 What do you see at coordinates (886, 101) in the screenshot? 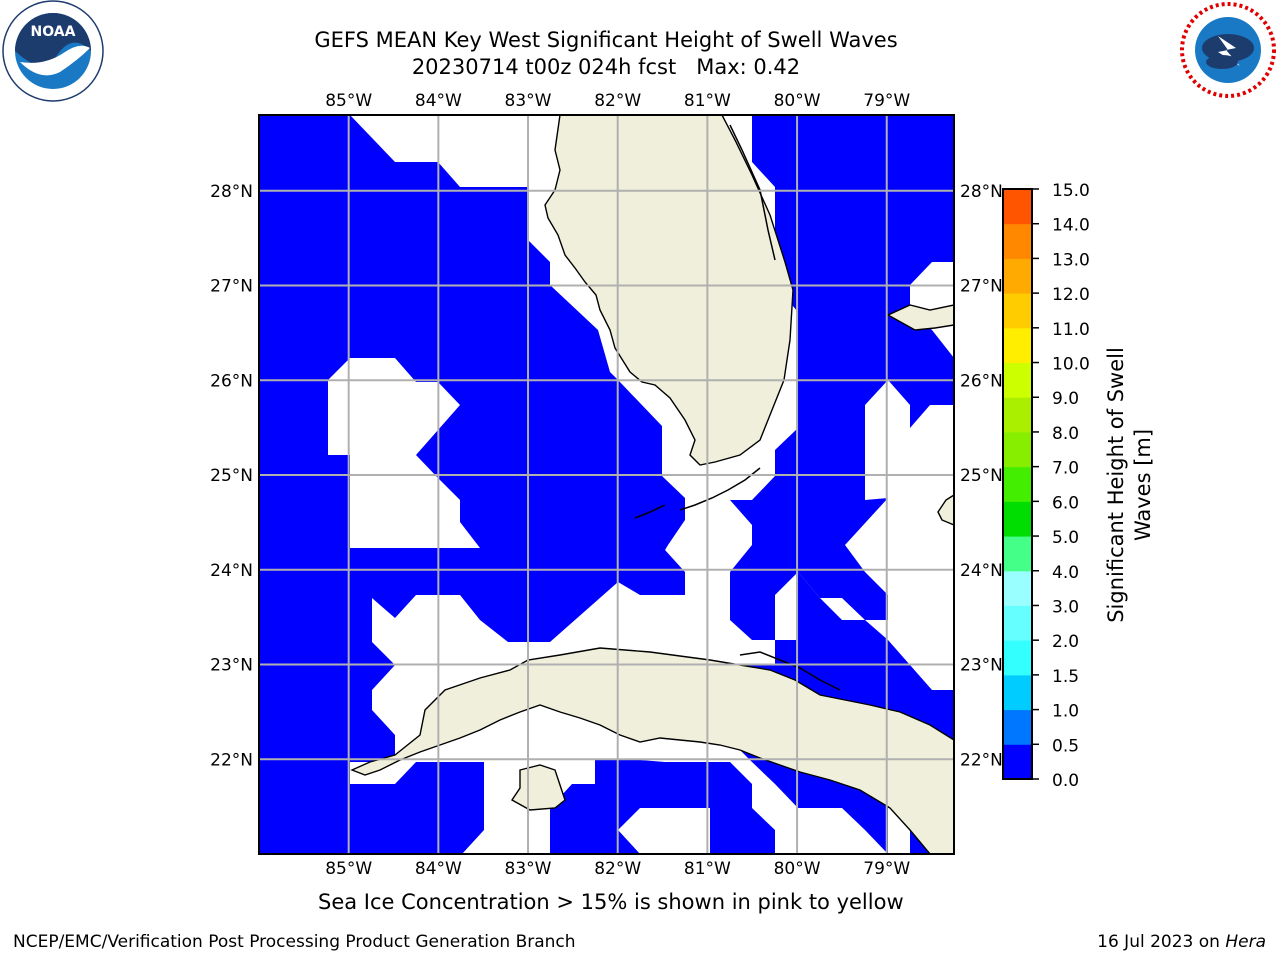
I see `lon-tick-label-top: 79°W` at bounding box center [886, 101].